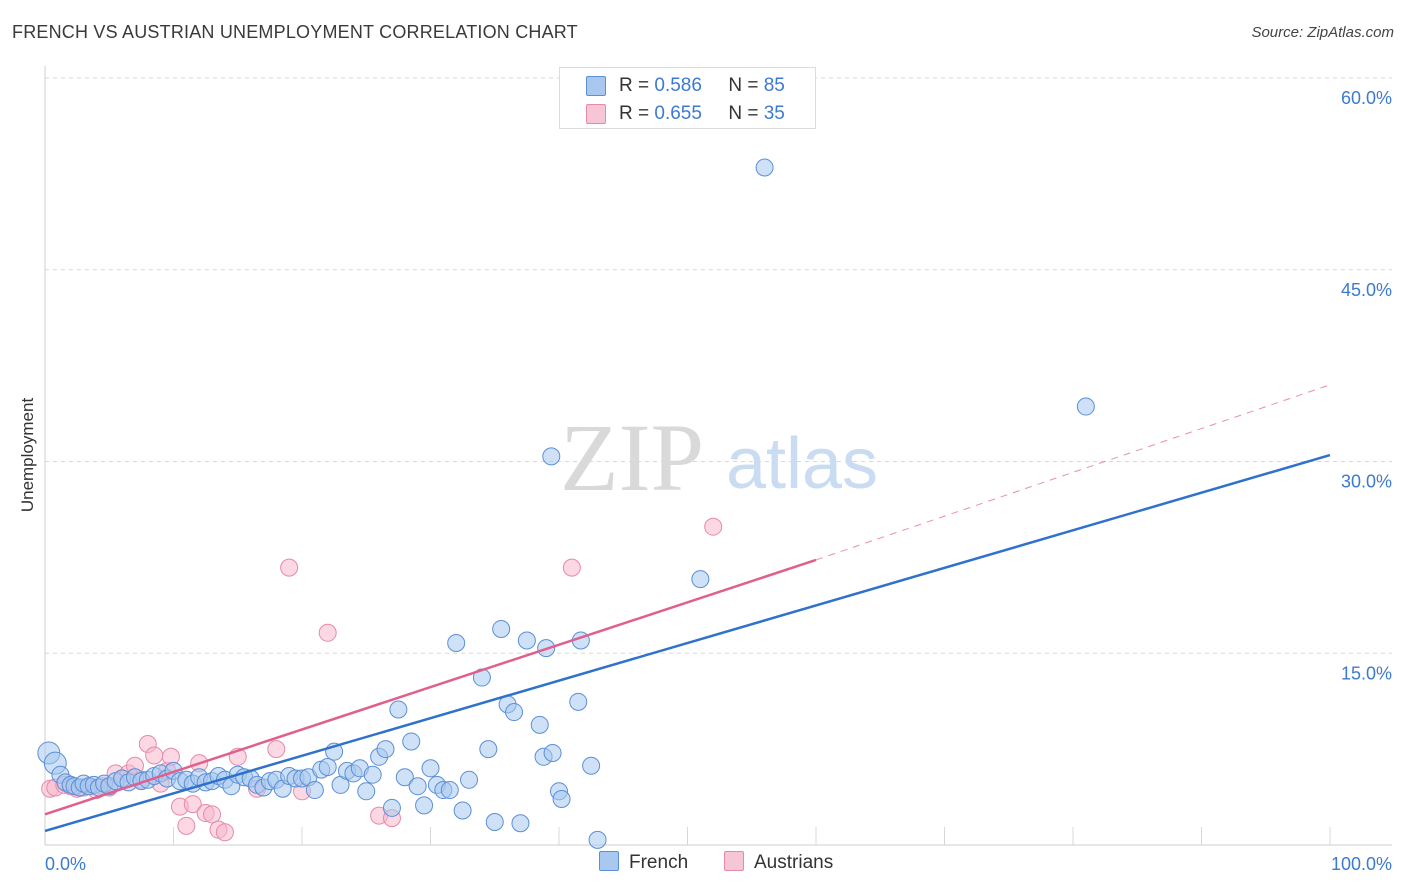 This screenshot has width=1406, height=892. What do you see at coordinates (1366, 673) in the screenshot?
I see `y-tick-label: 15.0%` at bounding box center [1366, 673].